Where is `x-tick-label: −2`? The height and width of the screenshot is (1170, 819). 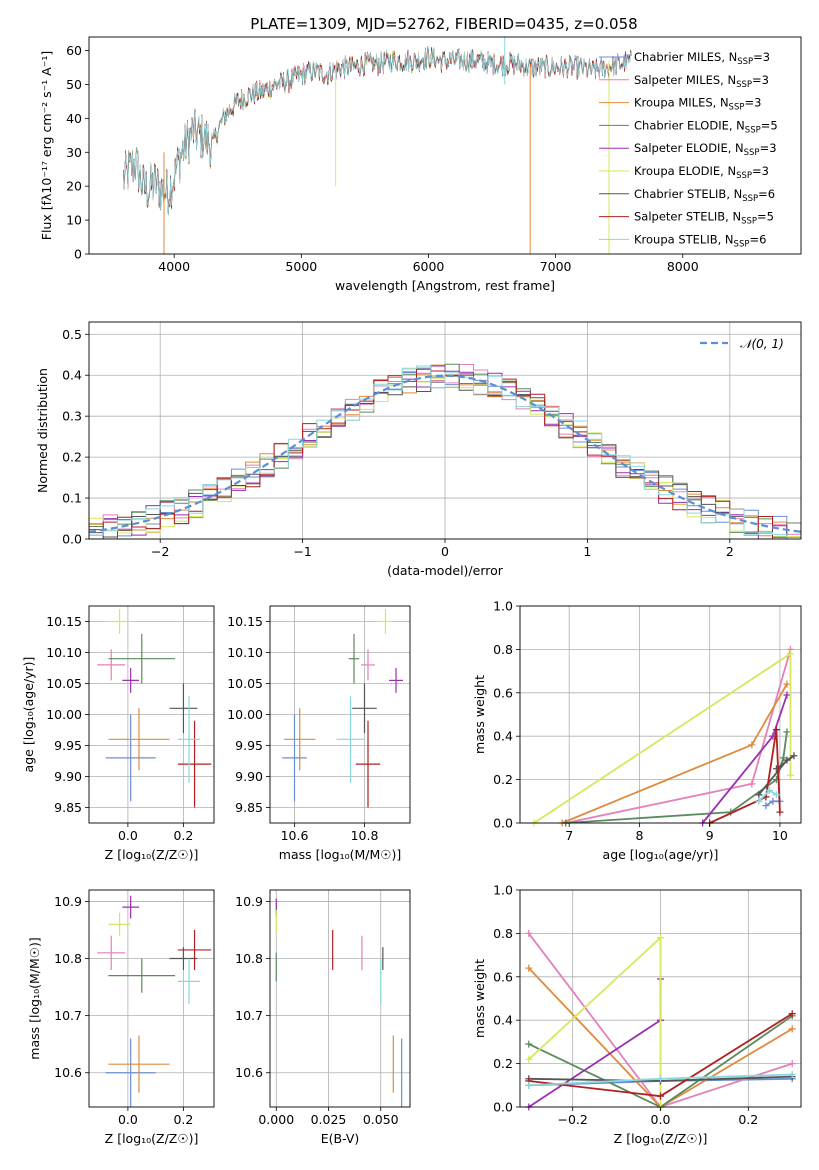 x-tick-label: −2 is located at coordinates (160, 551).